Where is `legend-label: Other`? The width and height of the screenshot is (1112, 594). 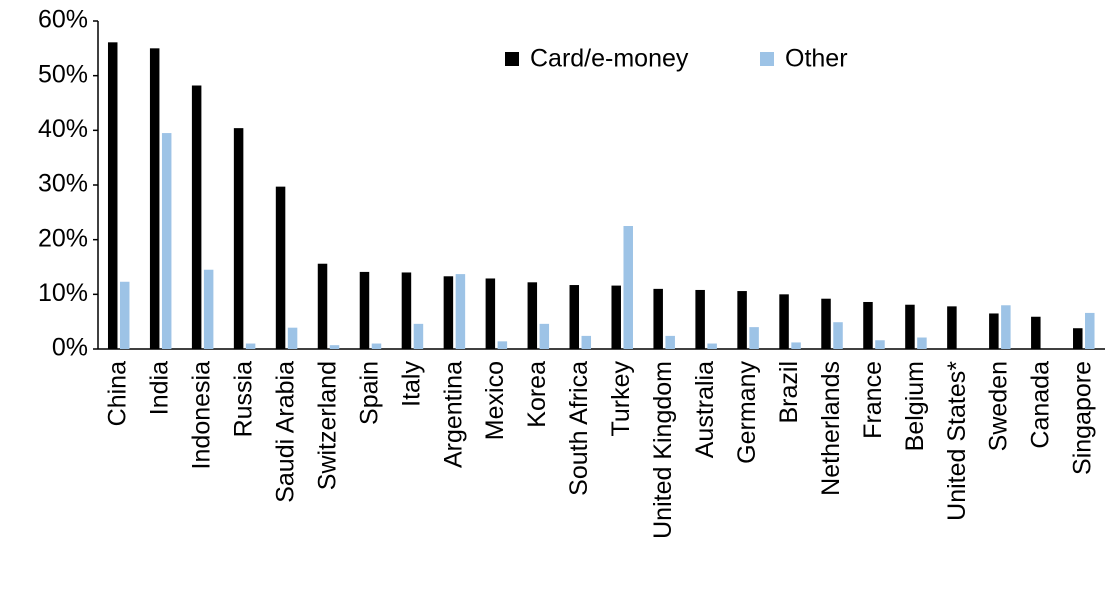 legend-label: Other is located at coordinates (816, 59).